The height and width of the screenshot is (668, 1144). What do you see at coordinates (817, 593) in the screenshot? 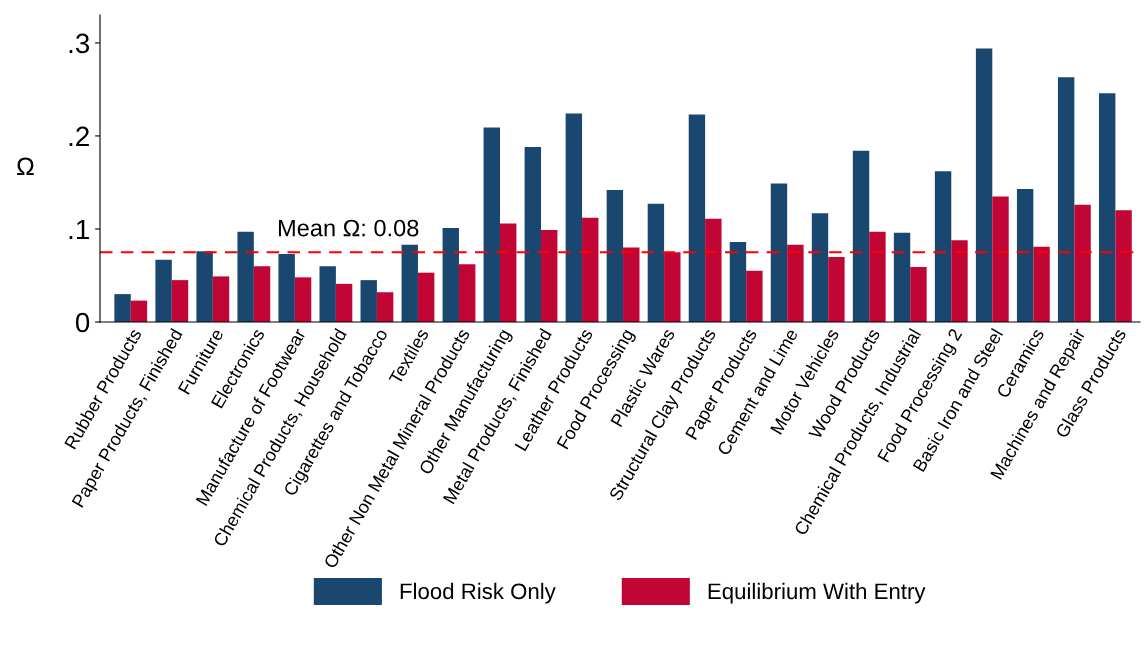
I see `legend-label: Equilibrium With Entry` at bounding box center [817, 593].